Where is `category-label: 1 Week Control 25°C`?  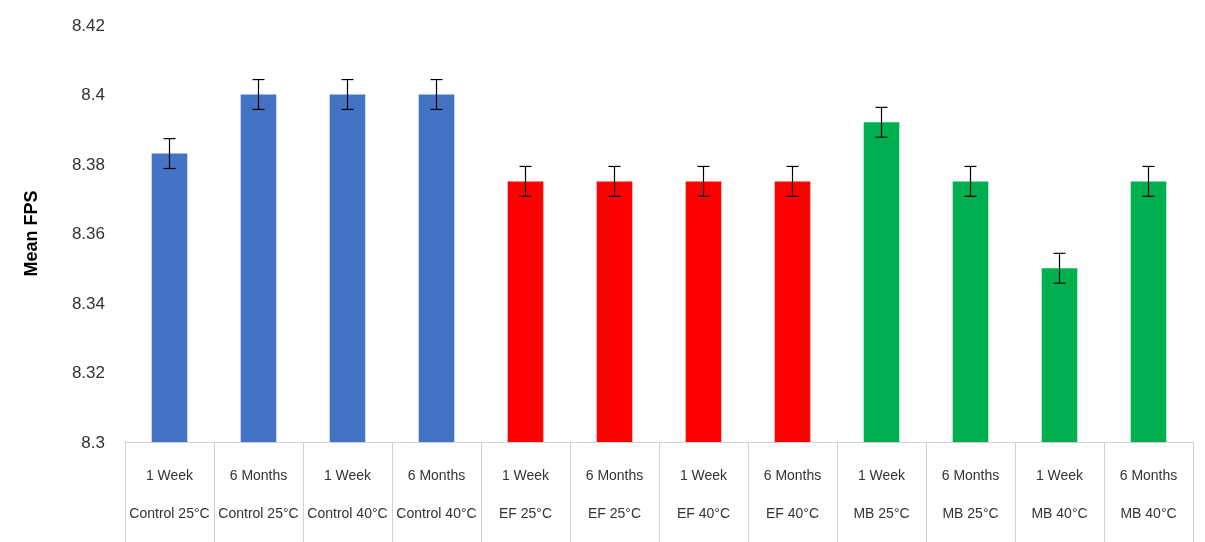
category-label: 1 Week Control 25°C is located at coordinates (169, 494).